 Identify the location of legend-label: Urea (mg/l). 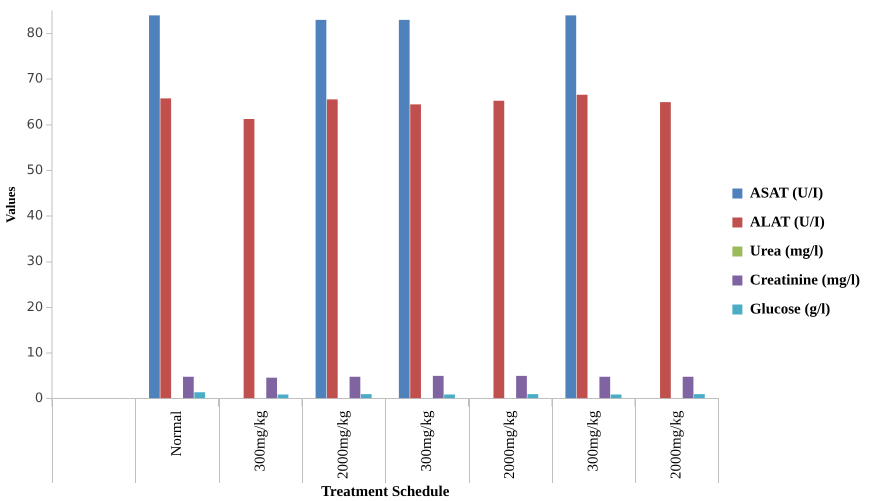
(787, 251).